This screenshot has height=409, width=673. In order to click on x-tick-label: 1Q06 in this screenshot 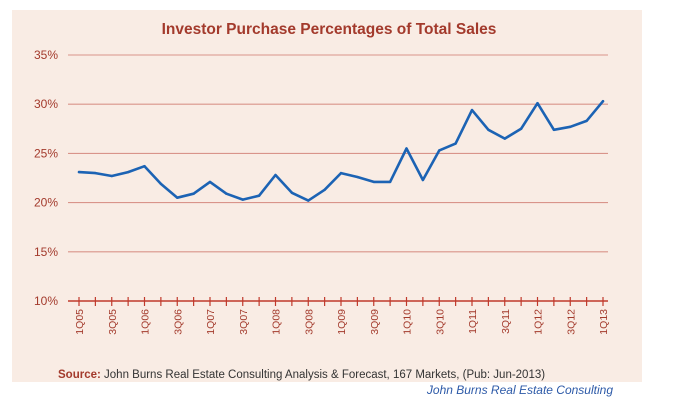, I will do `click(146, 322)`.